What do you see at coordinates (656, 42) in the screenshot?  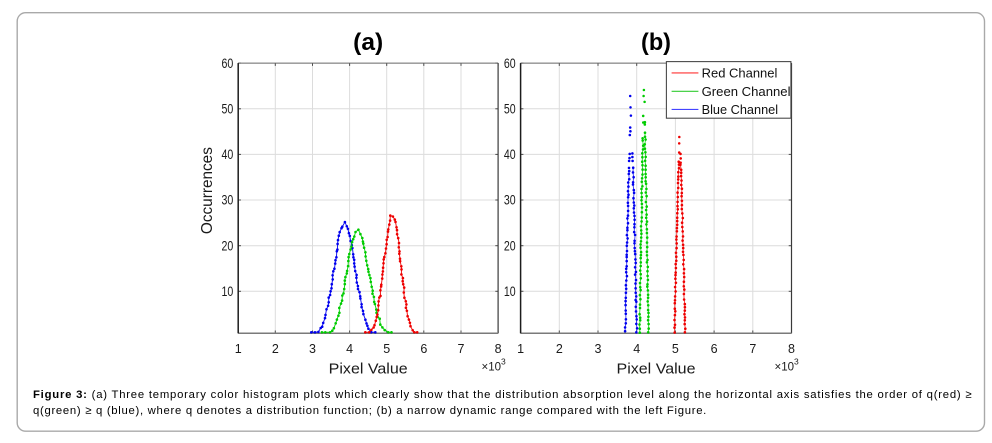 I see `svg-text: (b)` at bounding box center [656, 42].